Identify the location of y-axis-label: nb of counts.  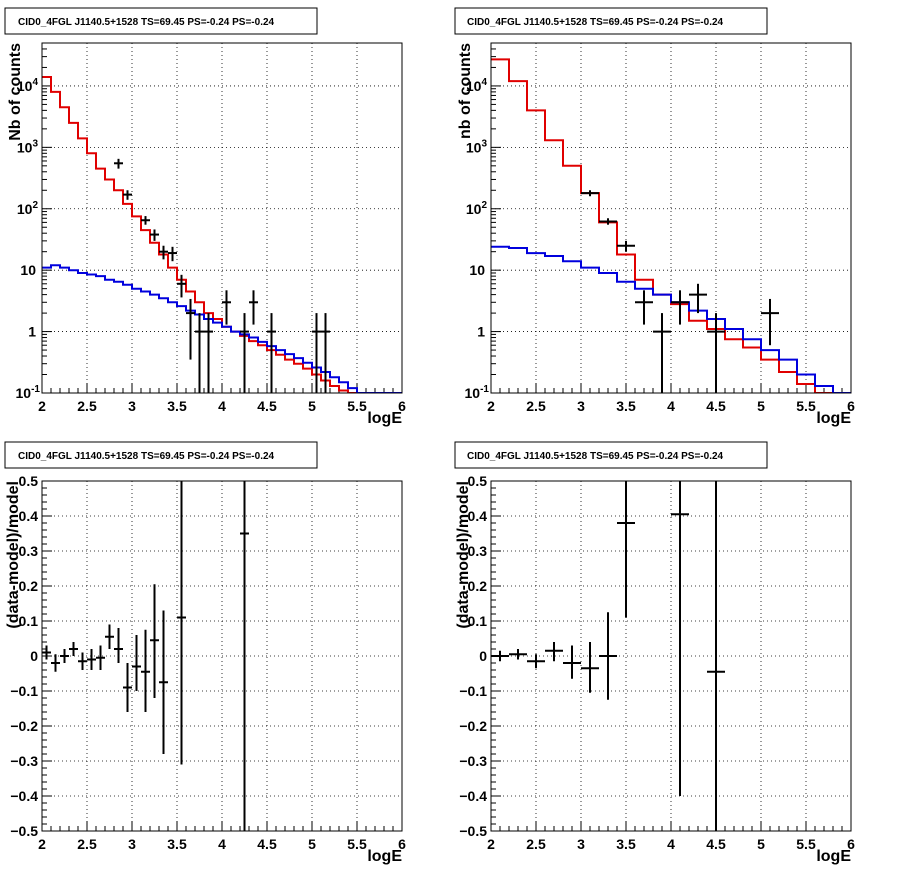
(465, 91).